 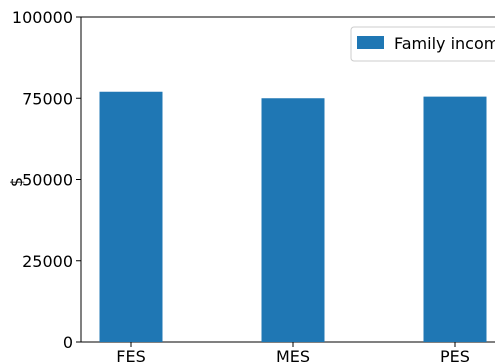 I want to click on legend-box, so click(x=422, y=44).